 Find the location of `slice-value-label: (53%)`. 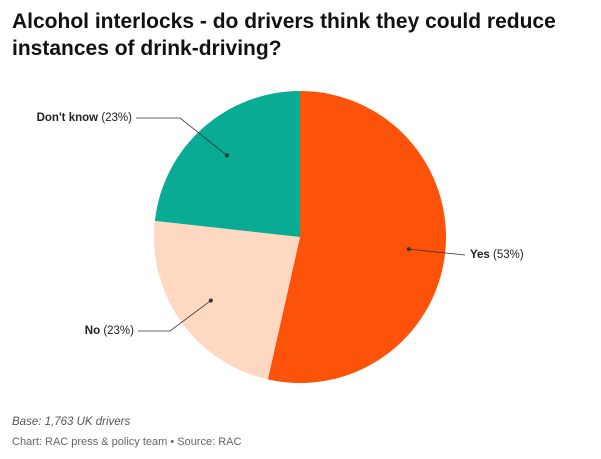

slice-value-label: (53%) is located at coordinates (508, 255).